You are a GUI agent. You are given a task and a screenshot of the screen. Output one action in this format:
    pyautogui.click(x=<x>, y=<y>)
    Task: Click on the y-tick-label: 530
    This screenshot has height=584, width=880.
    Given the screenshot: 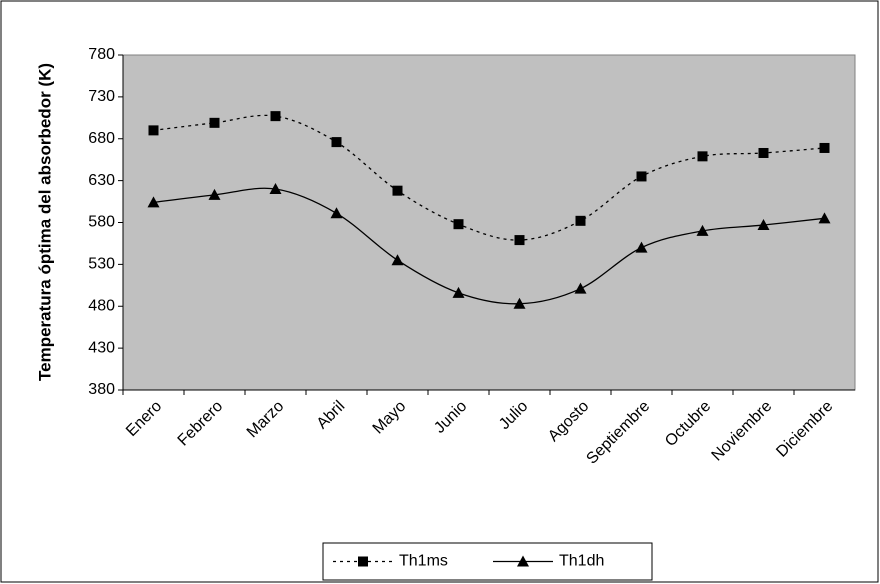 What is the action you would take?
    pyautogui.click(x=101, y=264)
    